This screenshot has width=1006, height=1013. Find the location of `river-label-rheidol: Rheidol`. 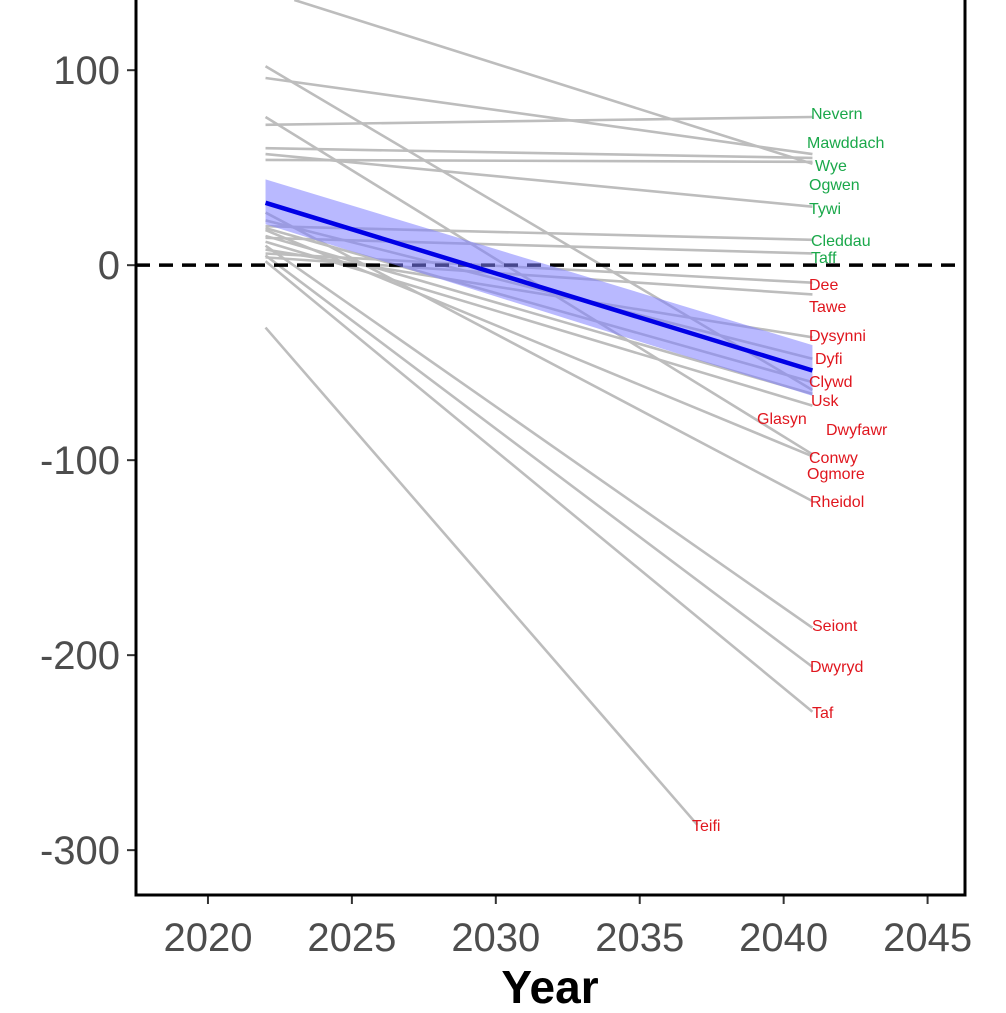

river-label-rheidol: Rheidol is located at coordinates (837, 502).